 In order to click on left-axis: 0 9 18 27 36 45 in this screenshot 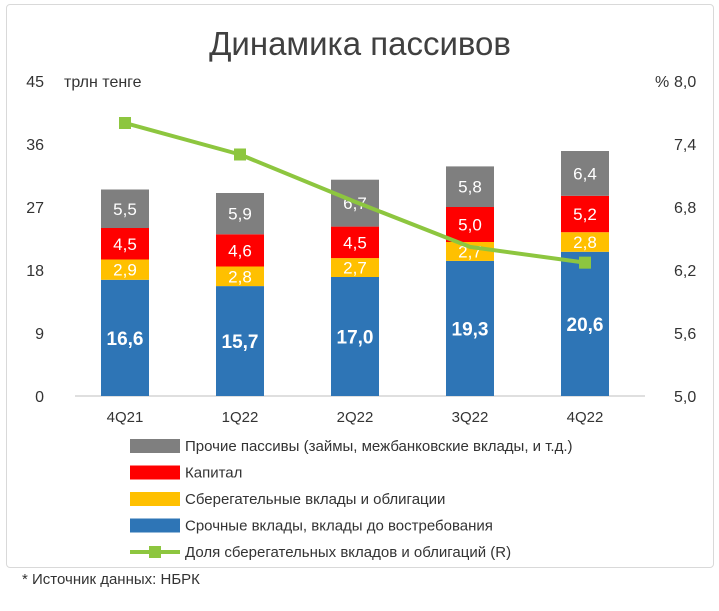, I will do `click(35, 240)`.